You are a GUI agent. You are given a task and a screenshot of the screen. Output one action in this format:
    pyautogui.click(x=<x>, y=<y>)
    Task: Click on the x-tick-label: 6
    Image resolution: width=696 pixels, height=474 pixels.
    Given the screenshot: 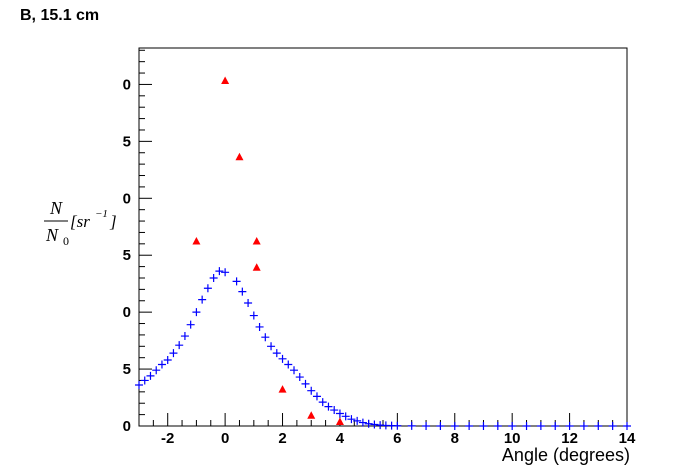 What is the action you would take?
    pyautogui.click(x=397, y=438)
    